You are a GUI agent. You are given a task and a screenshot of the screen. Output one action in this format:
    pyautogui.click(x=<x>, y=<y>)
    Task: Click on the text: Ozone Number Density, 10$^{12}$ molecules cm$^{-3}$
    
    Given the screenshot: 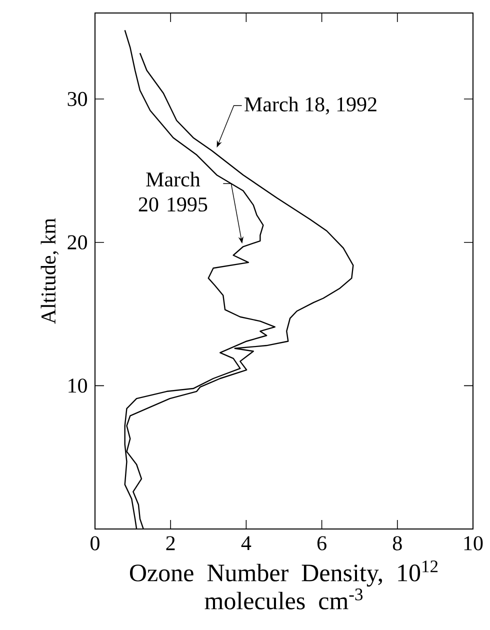 What is the action you would take?
    pyautogui.click(x=284, y=585)
    